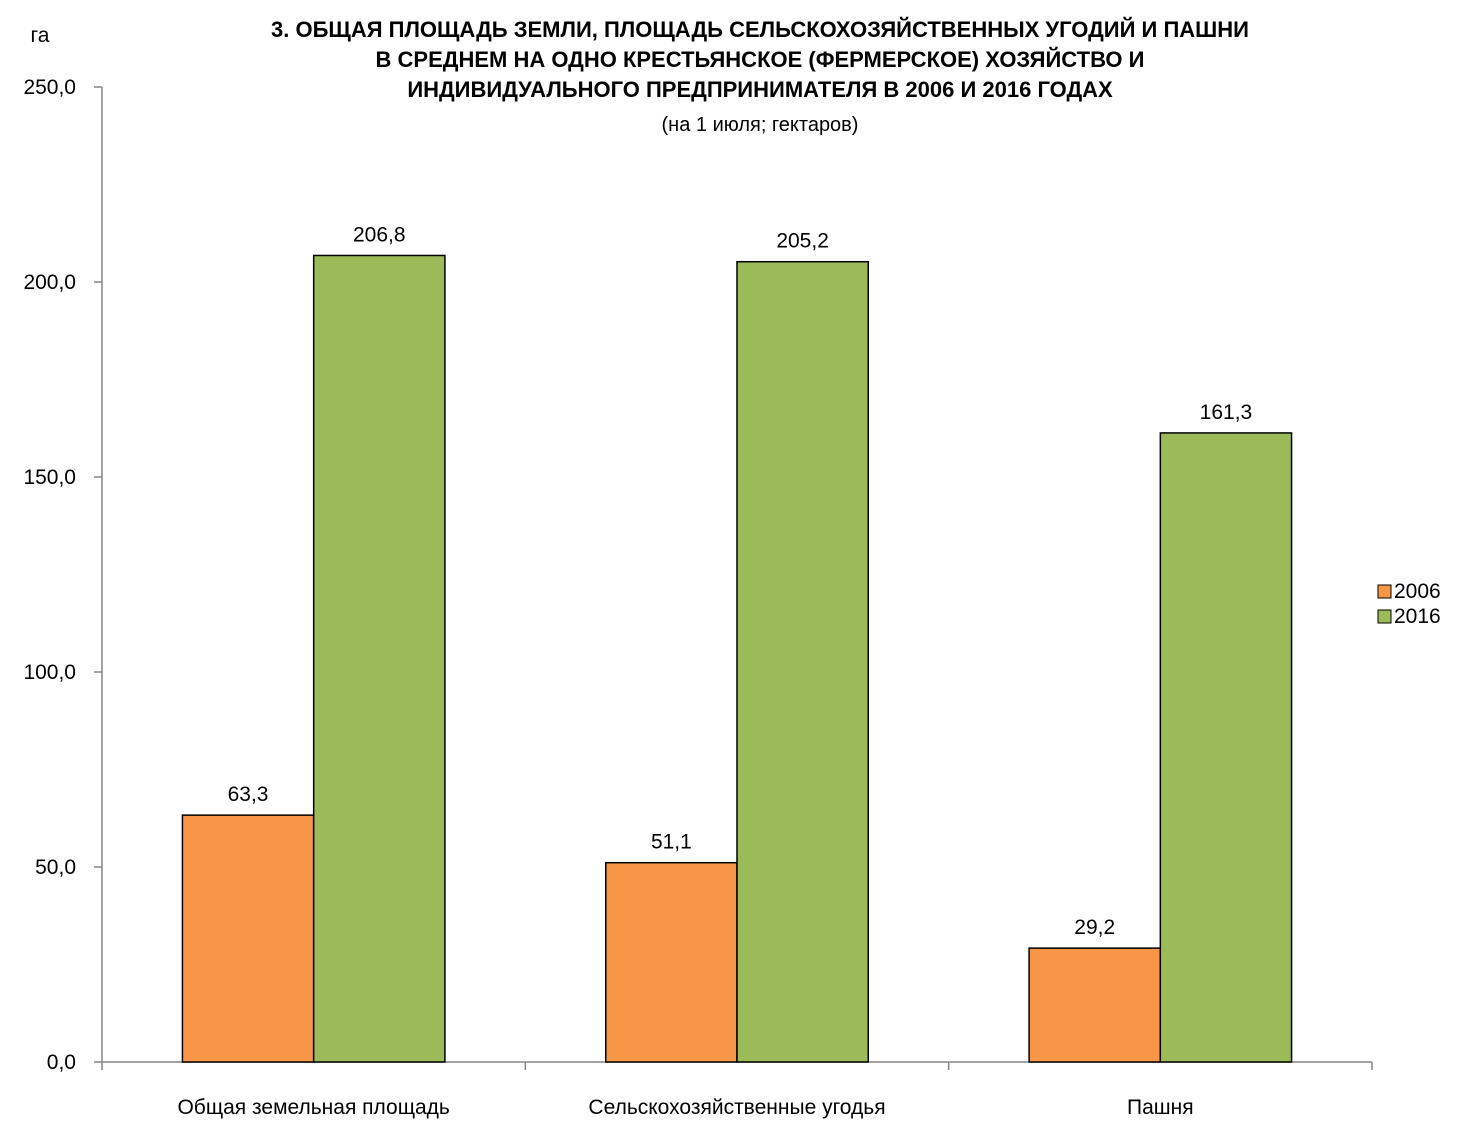  Describe the element at coordinates (40, 35) in the screenshot. I see `y-axis-unit-label: га` at that location.